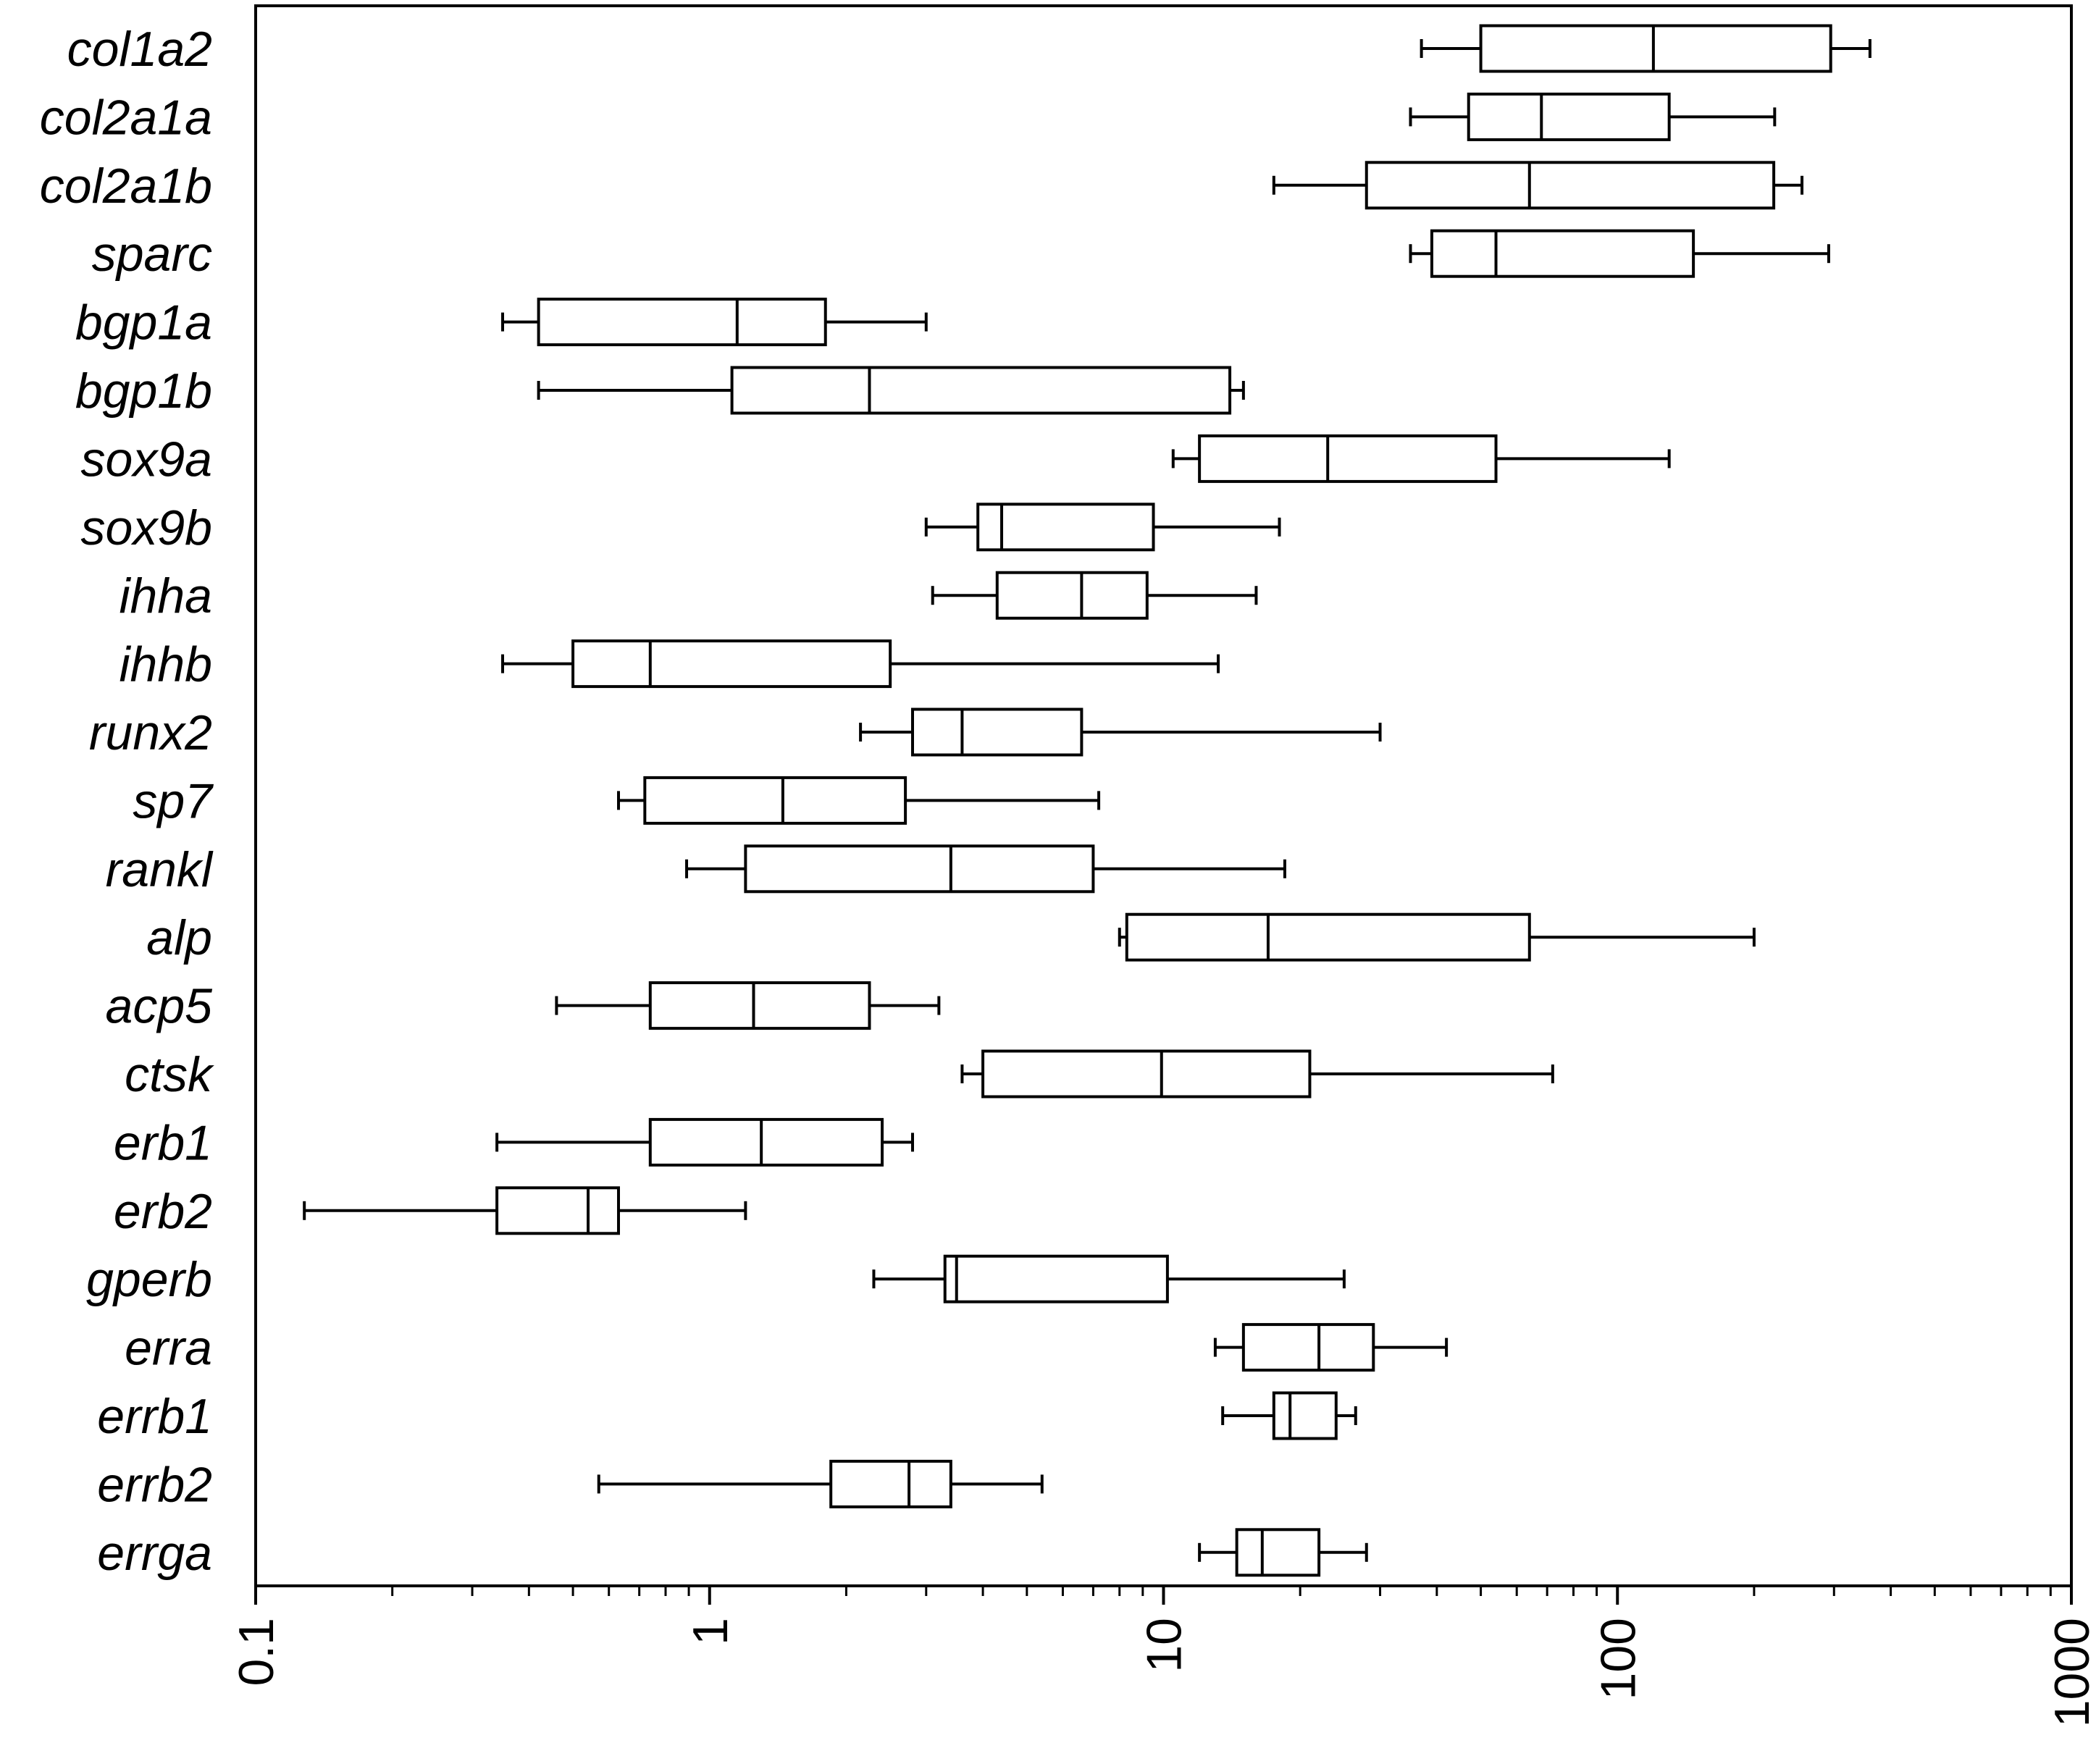 This screenshot has height=1764, width=2096. Describe the element at coordinates (256, 1652) in the screenshot. I see `x-tick-label: 0.1` at that location.